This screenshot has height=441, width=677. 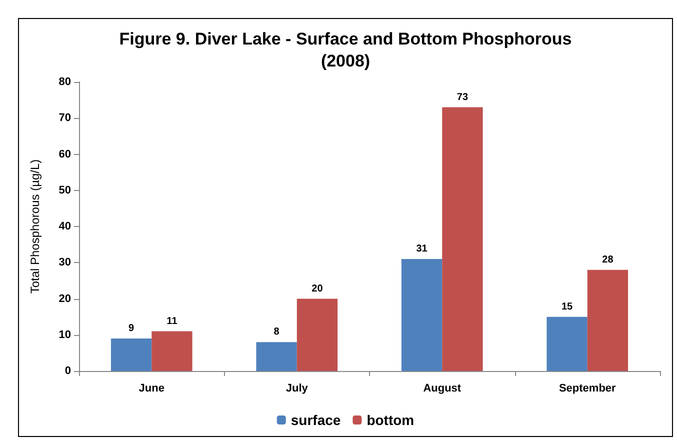 What do you see at coordinates (64, 226) in the screenshot?
I see `y-tick-label: 40` at bounding box center [64, 226].